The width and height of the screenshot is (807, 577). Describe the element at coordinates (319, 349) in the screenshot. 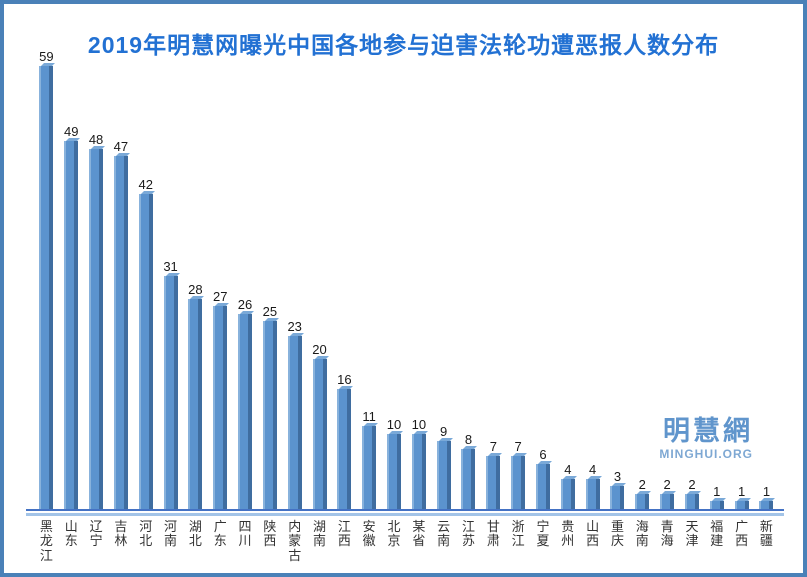

I see `bar-value-label: 20` at that location.